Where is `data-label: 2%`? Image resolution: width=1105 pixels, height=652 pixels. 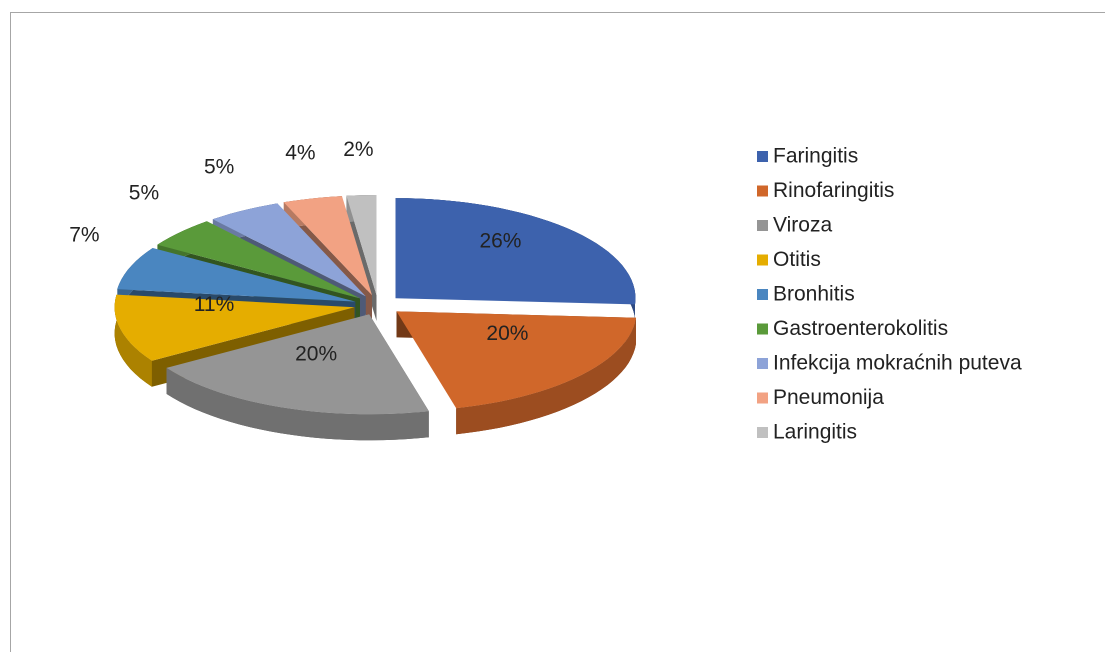
data-label: 2% is located at coordinates (358, 149).